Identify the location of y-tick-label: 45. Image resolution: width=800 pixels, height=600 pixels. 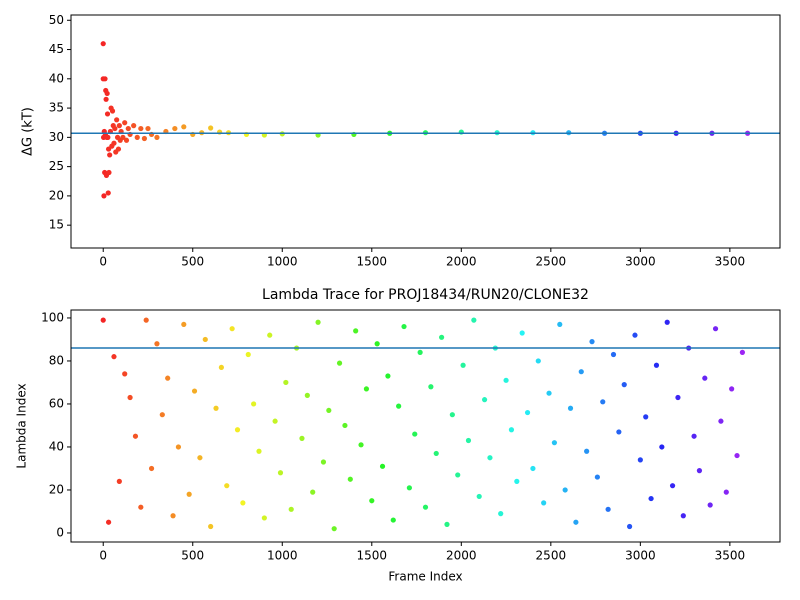
(56, 49).